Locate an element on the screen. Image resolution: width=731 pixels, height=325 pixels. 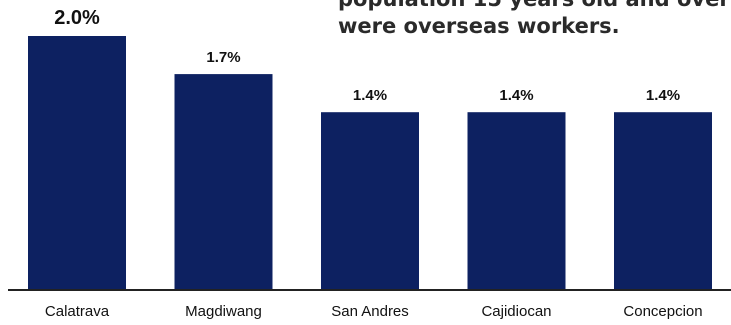
caption-line-1: population 15 years old and over is located at coordinates (534, 6).